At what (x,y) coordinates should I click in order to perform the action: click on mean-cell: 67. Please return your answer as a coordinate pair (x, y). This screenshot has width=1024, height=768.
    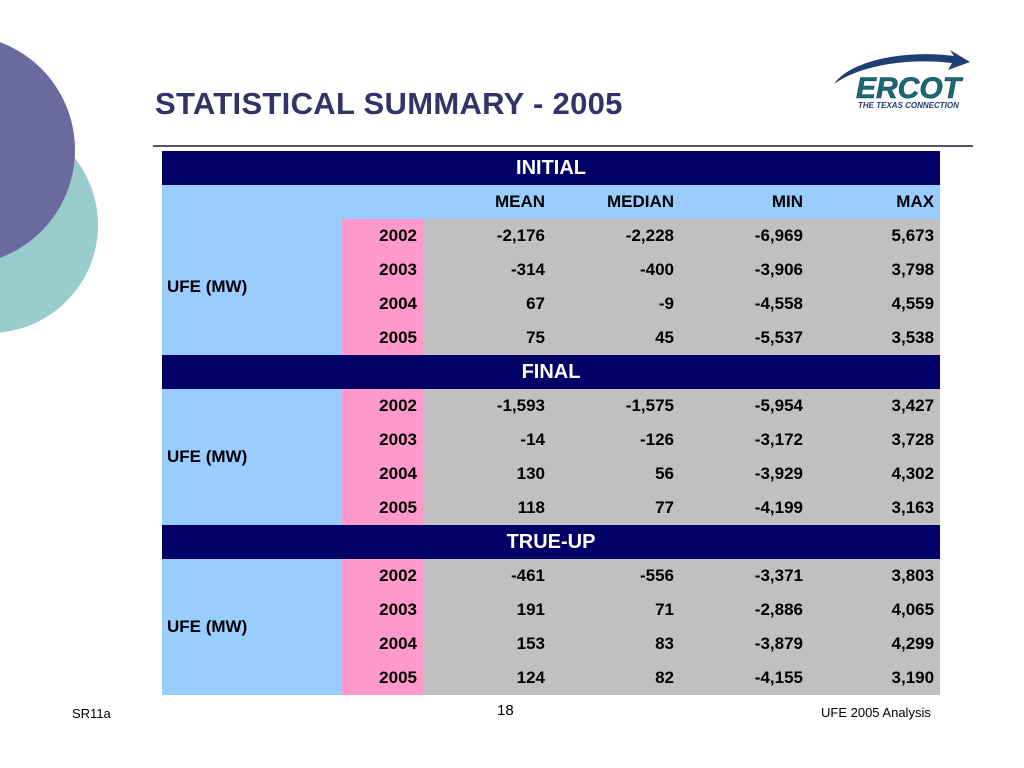
    Looking at the image, I should click on (487, 304).